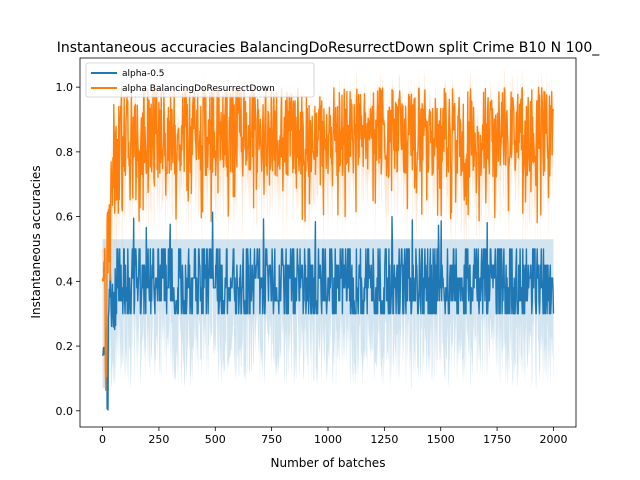  I want to click on y-tick-label: 1.0, so click(65, 87).